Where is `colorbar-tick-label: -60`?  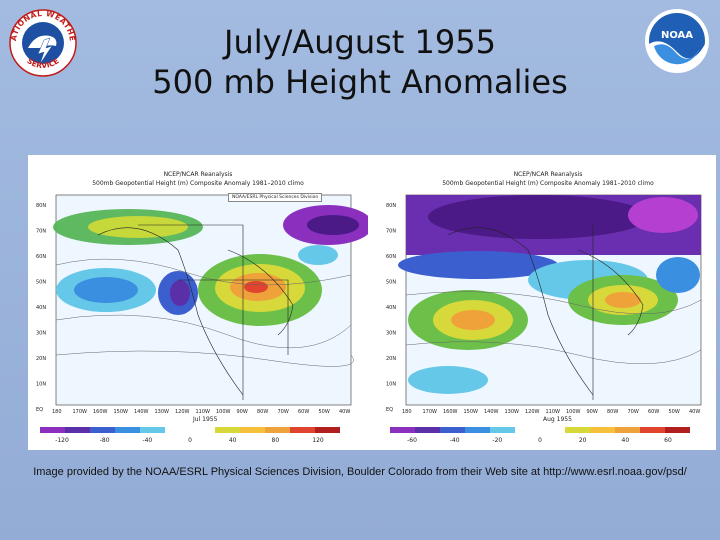
colorbar-tick-label: -60 is located at coordinates (412, 440).